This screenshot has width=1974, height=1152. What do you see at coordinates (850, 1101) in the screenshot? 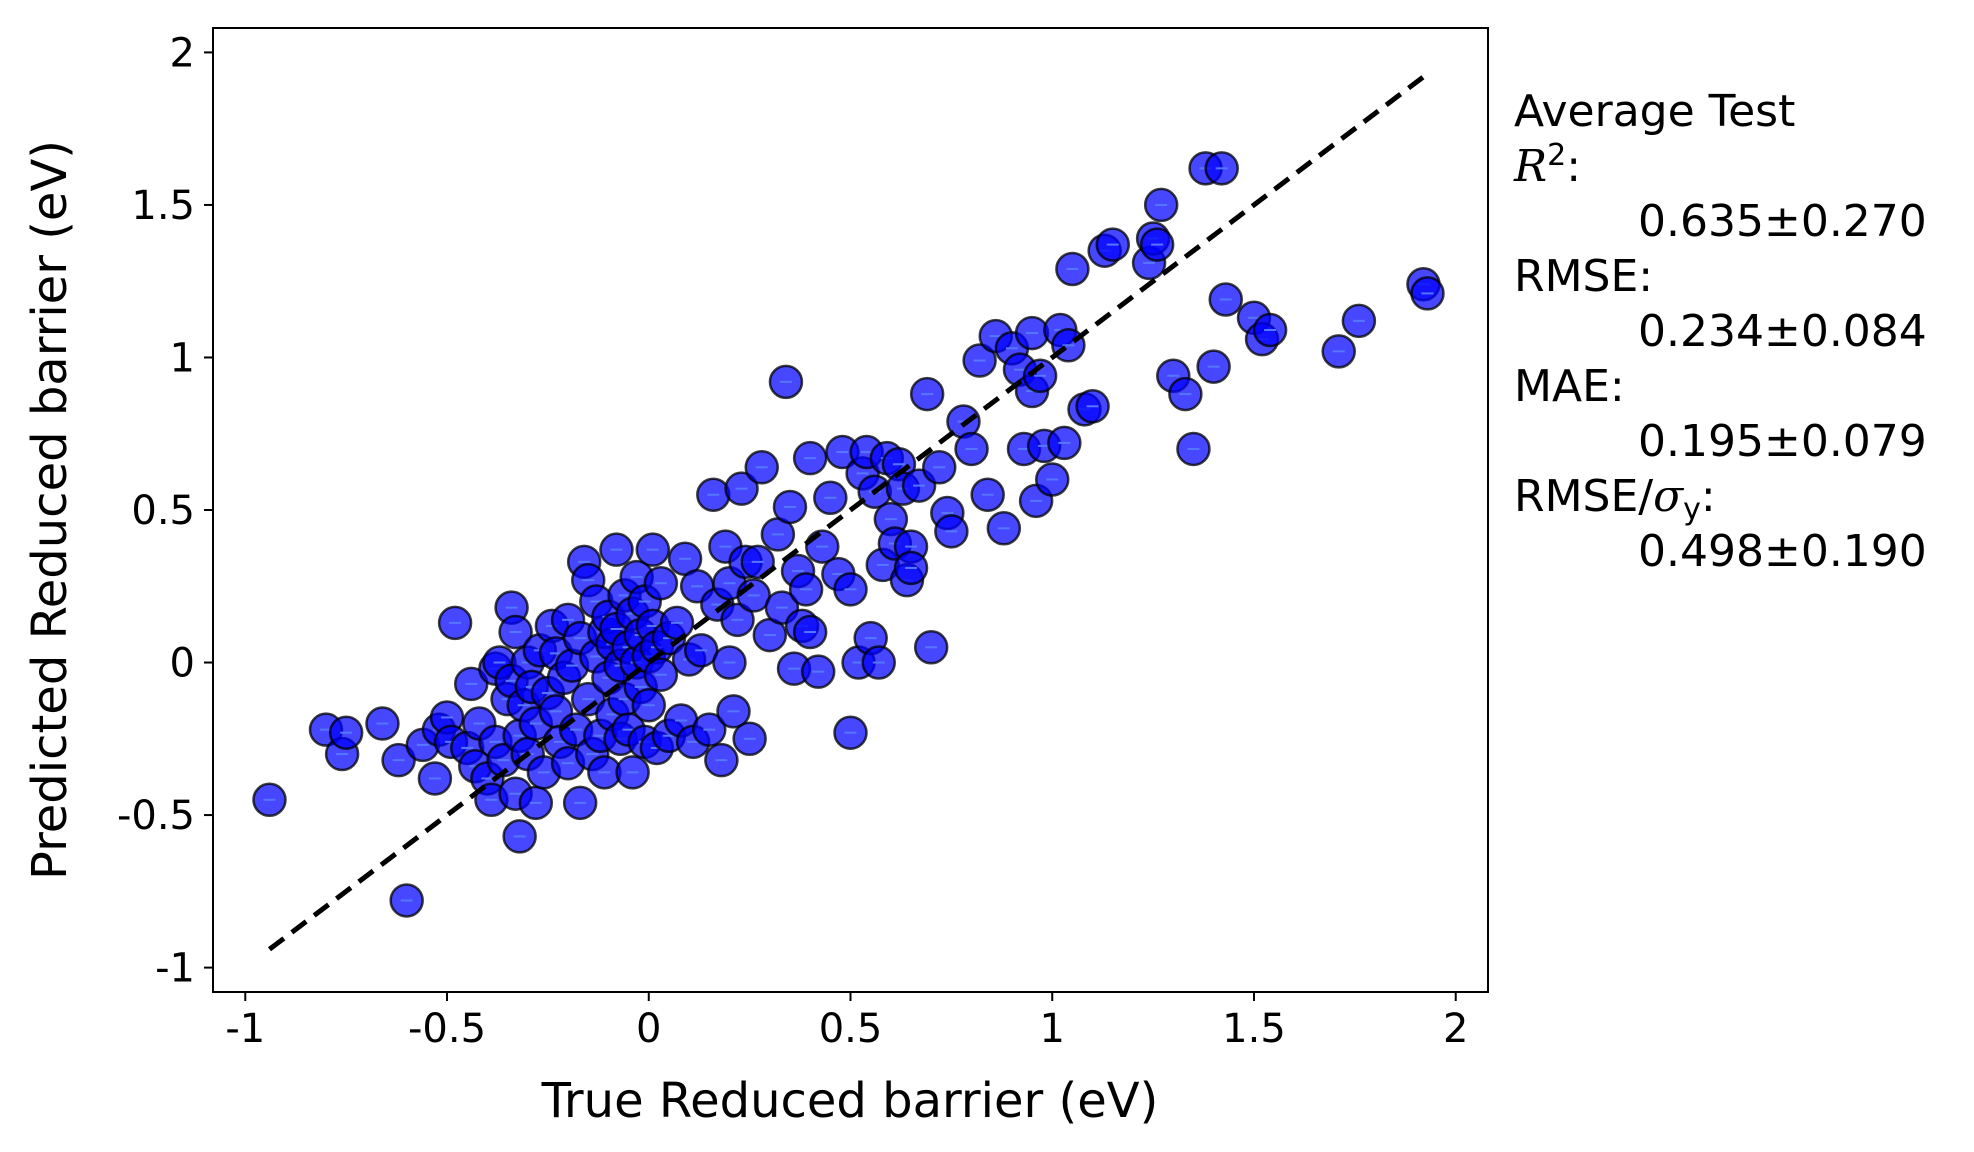
I see `x-axis-label: True Reduced barrier (eV)` at bounding box center [850, 1101].